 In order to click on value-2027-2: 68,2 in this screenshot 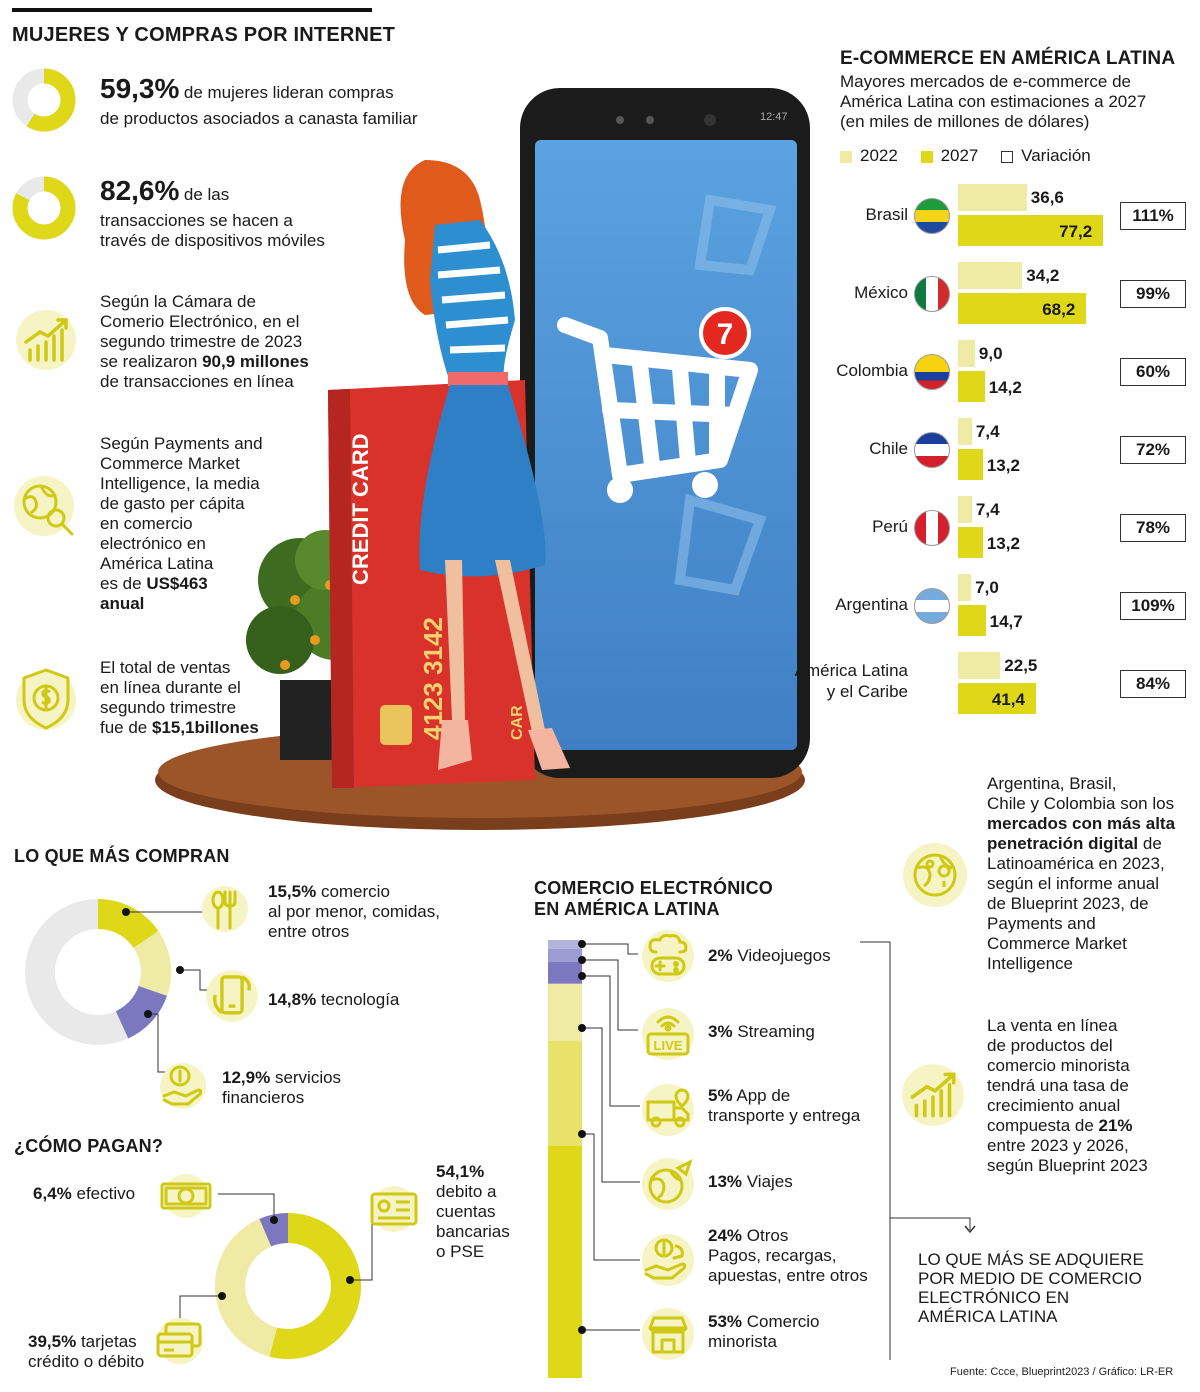, I will do `click(1059, 309)`.